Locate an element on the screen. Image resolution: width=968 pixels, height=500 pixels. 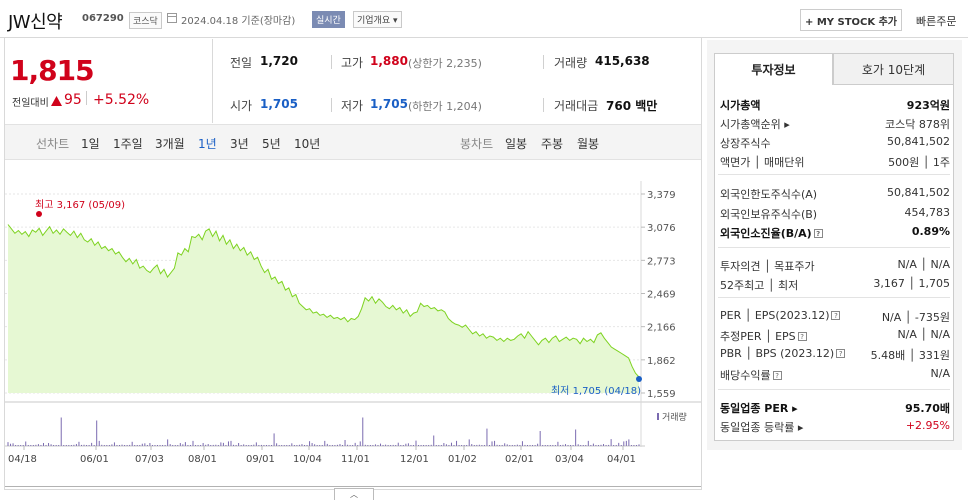
info-row-label: PBR │ BPS (2023.12)? is located at coordinates (783, 353).